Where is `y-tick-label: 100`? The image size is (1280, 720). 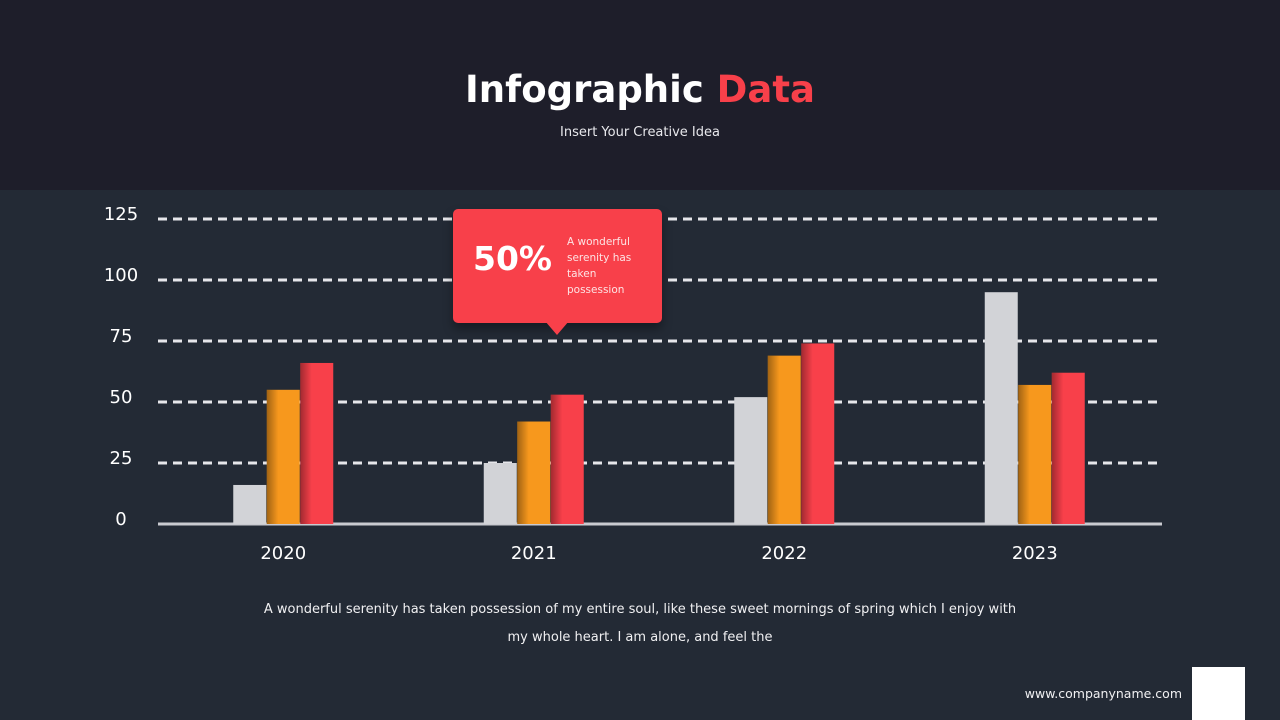
y-tick-label: 100 is located at coordinates (121, 275).